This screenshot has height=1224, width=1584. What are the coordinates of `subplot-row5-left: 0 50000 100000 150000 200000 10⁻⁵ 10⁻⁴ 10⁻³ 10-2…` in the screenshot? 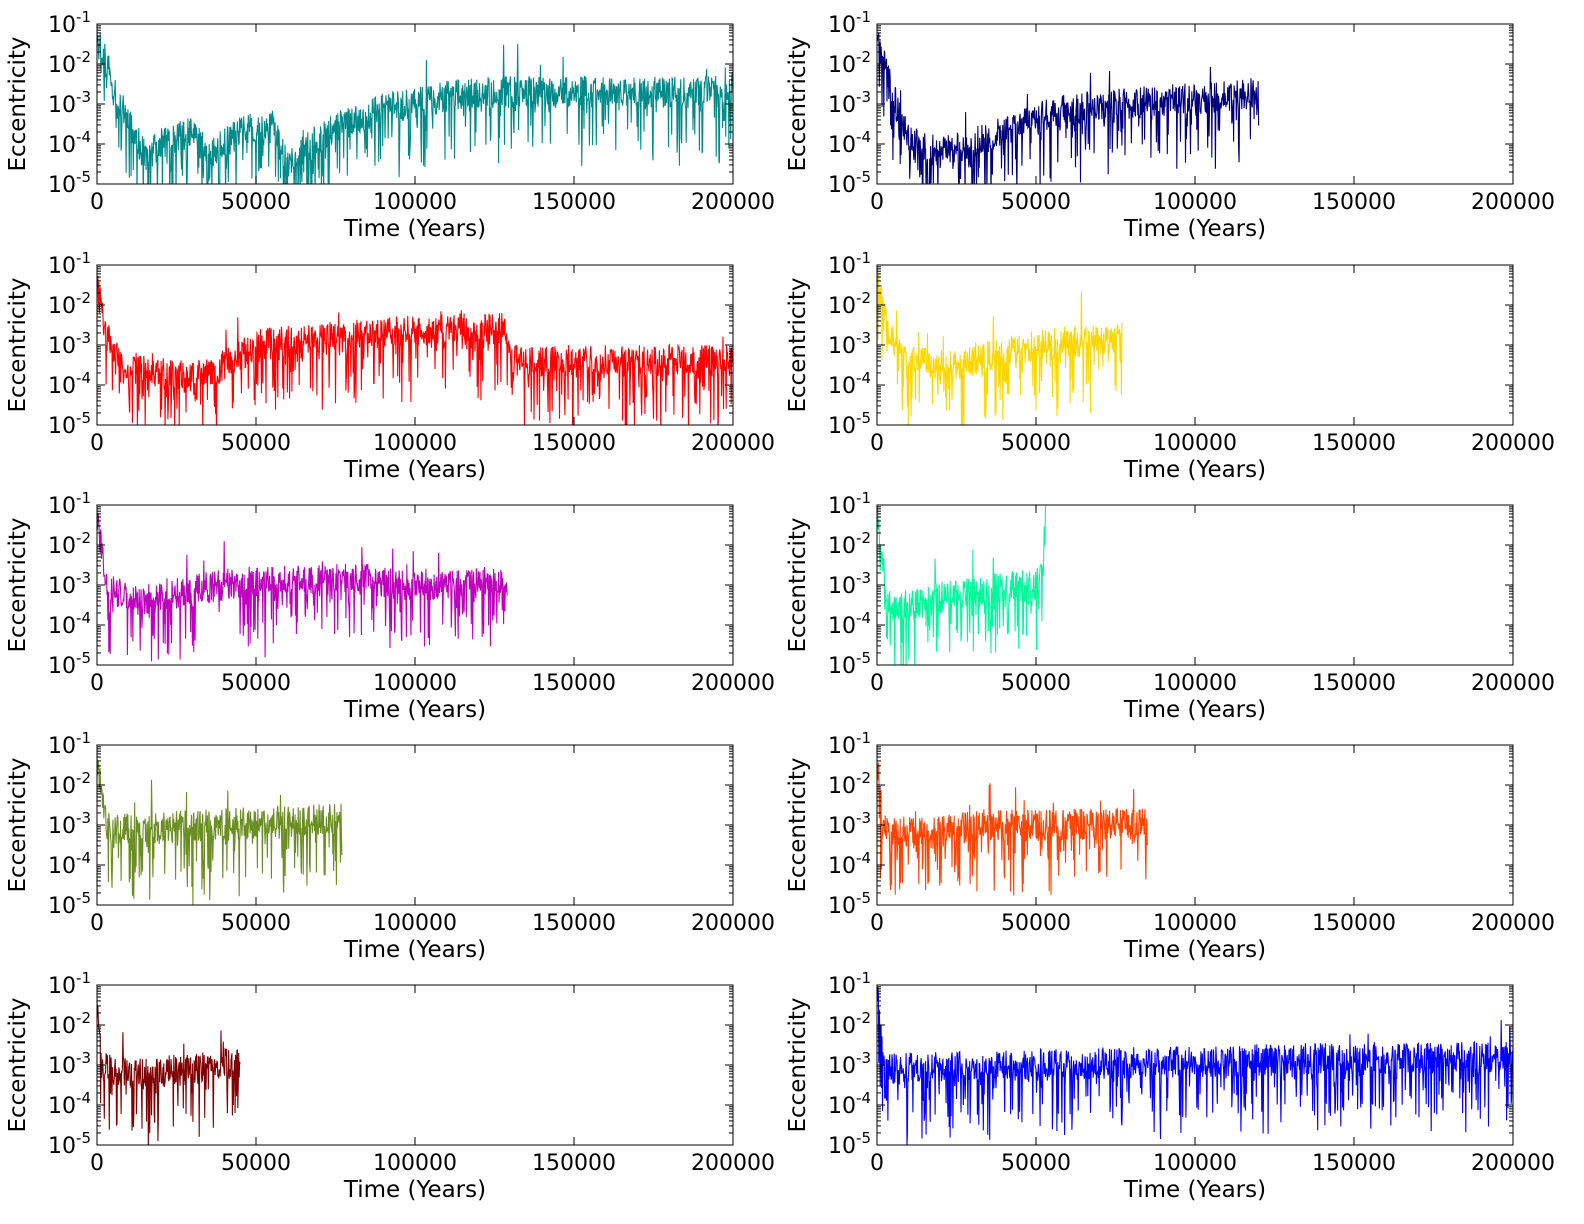 It's located at (390, 1086).